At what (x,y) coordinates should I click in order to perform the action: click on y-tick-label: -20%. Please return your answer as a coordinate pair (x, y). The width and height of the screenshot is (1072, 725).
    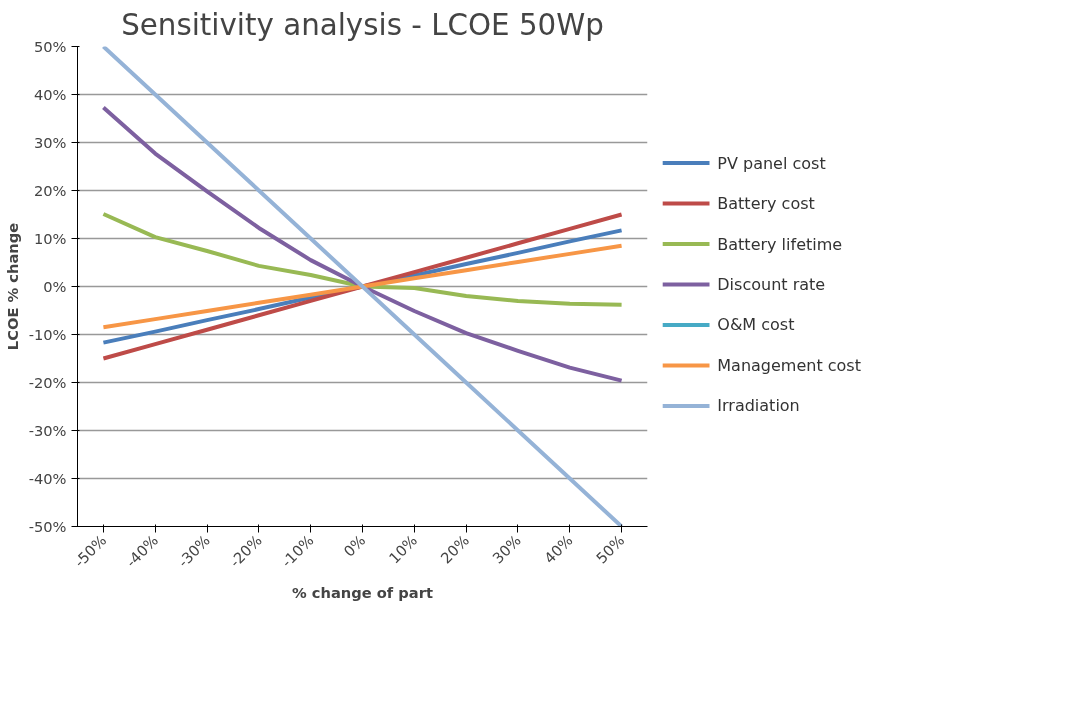
    Looking at the image, I should click on (47, 382).